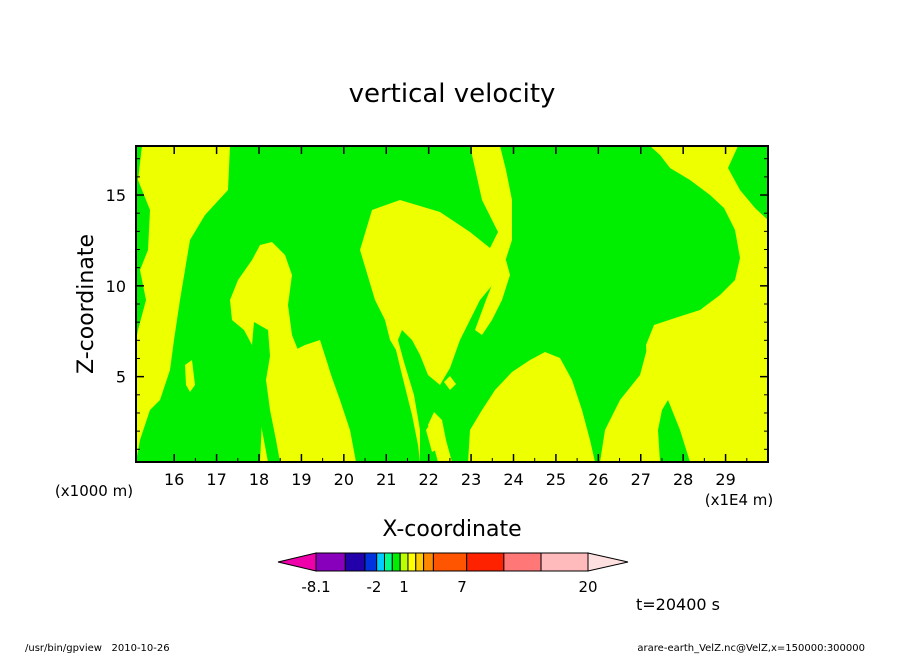 The image size is (904, 654). Describe the element at coordinates (508, 436) in the screenshot. I see `contour-region-right-upper` at that location.